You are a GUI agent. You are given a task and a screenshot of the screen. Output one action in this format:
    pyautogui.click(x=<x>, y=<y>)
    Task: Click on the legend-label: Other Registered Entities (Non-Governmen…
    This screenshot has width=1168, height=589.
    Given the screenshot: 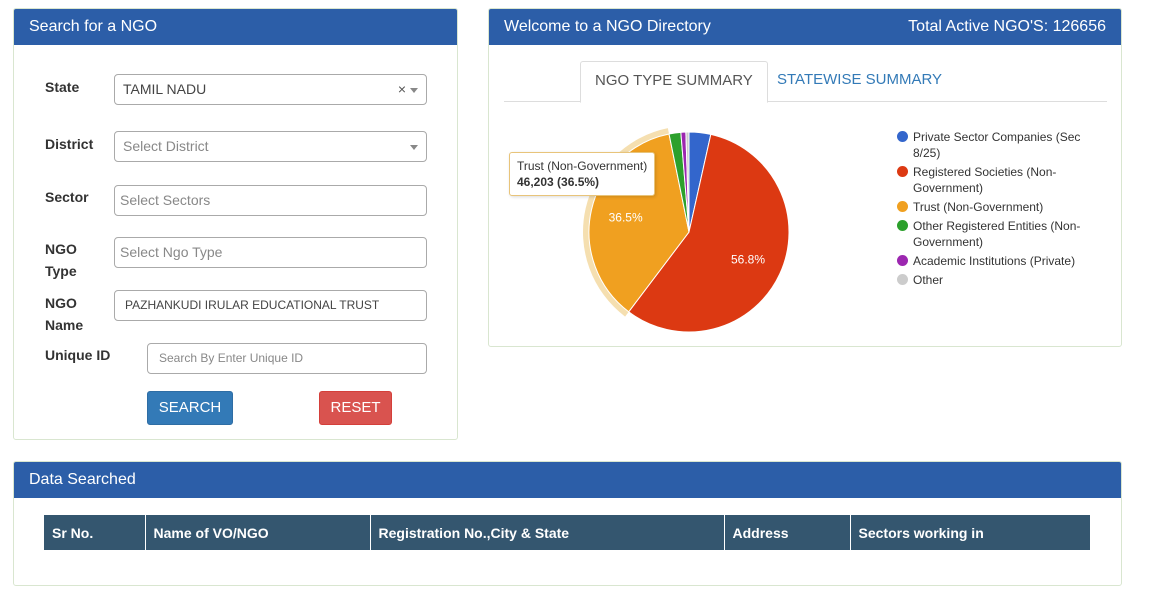 What is the action you would take?
    pyautogui.click(x=997, y=234)
    